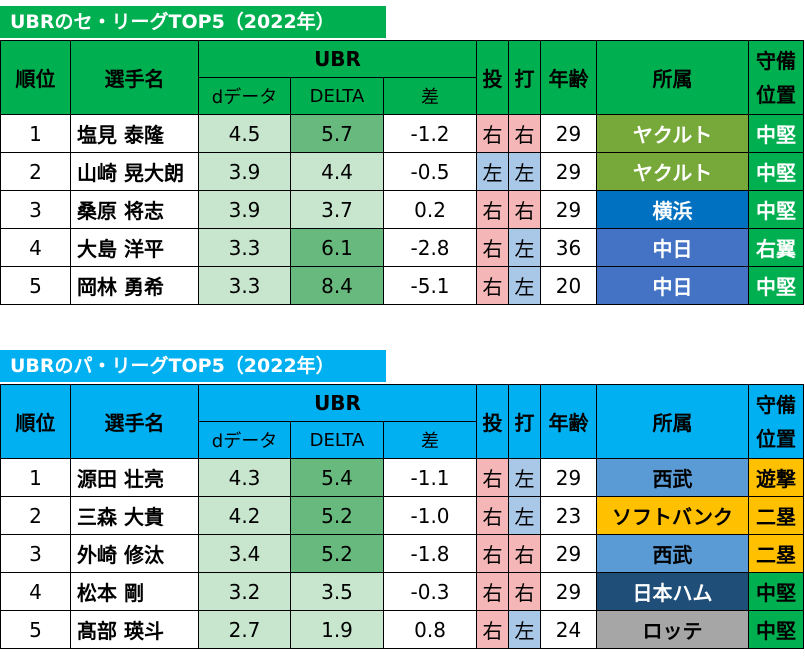 This screenshot has height=657, width=805. I want to click on player-name: 山崎 晃大朗, so click(134, 171).